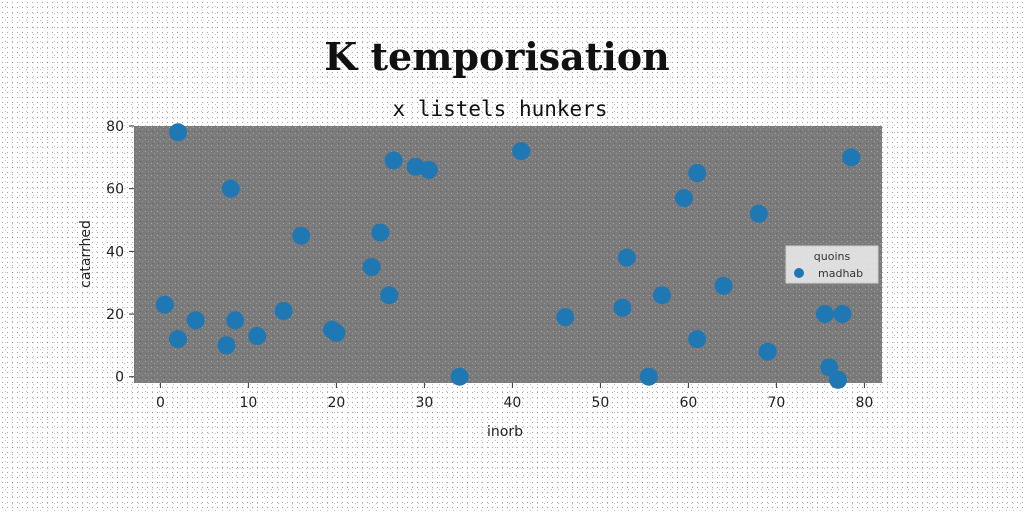 The width and height of the screenshot is (1024, 512). I want to click on chart-subtitle: x listels hunkers, so click(500, 109).